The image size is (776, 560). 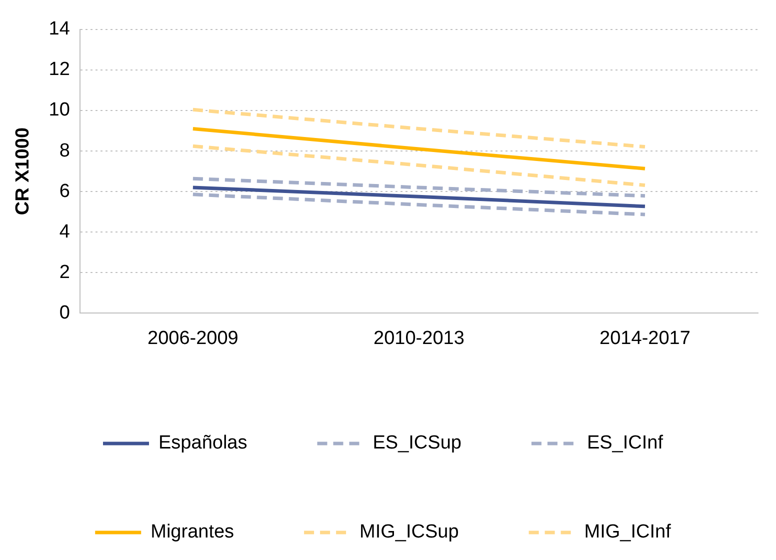 What do you see at coordinates (64, 191) in the screenshot?
I see `y-tick-label: 6` at bounding box center [64, 191].